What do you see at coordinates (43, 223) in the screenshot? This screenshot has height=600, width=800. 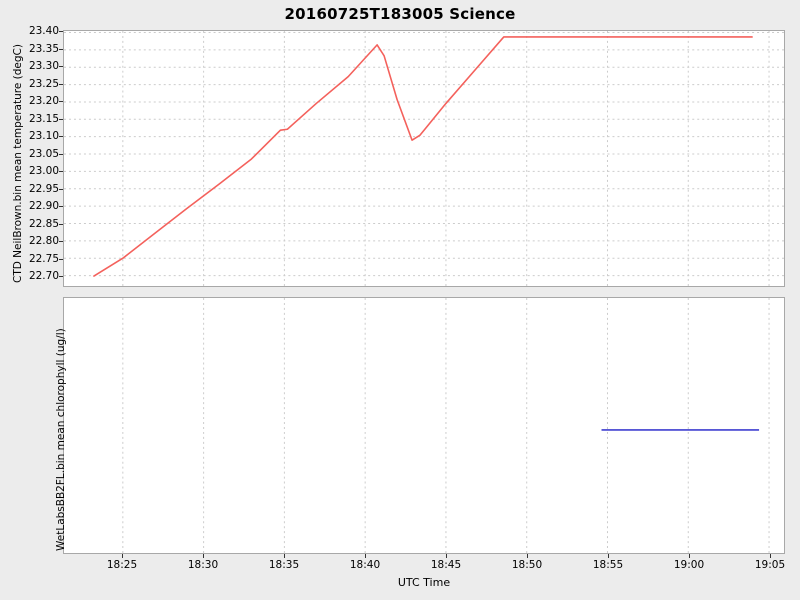 I see `ytick-label: 22.85` at bounding box center [43, 223].